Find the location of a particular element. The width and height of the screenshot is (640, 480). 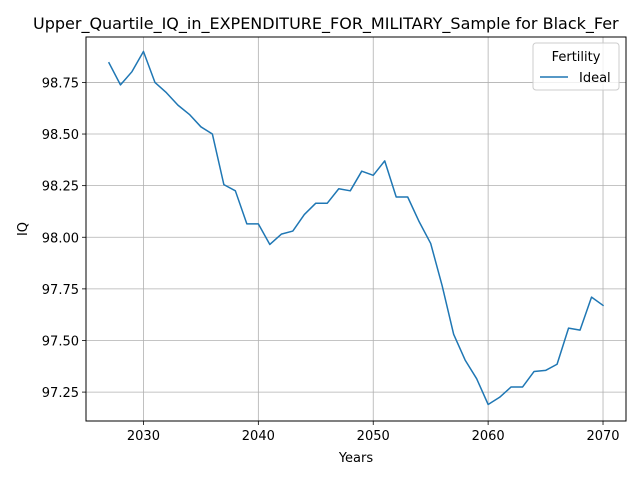

y-tick-label: 97.75 is located at coordinates (60, 290).